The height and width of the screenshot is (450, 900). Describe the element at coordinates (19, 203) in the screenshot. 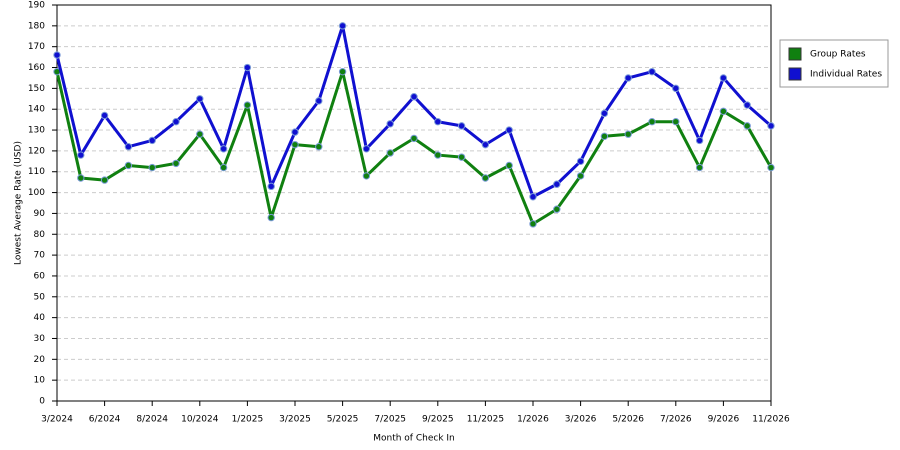

I see `y-axis-title: Lowest Average Rate (USD)` at that location.